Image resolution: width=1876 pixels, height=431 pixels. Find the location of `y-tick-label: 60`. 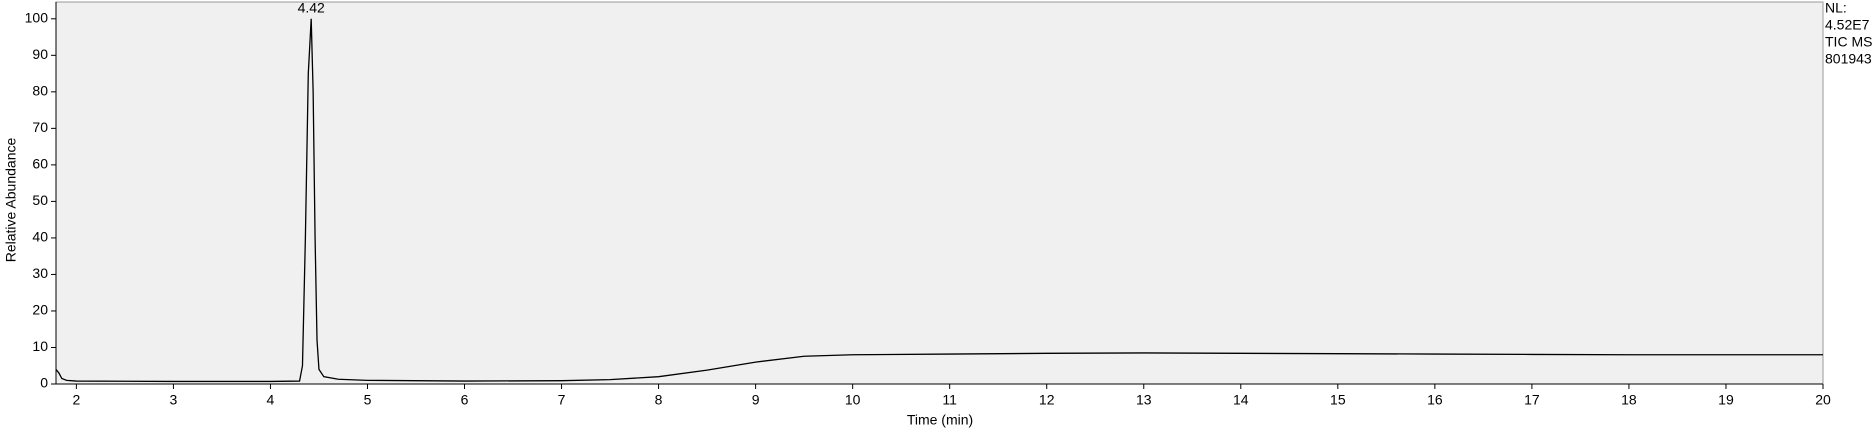

y-tick-label: 60 is located at coordinates (40, 164).